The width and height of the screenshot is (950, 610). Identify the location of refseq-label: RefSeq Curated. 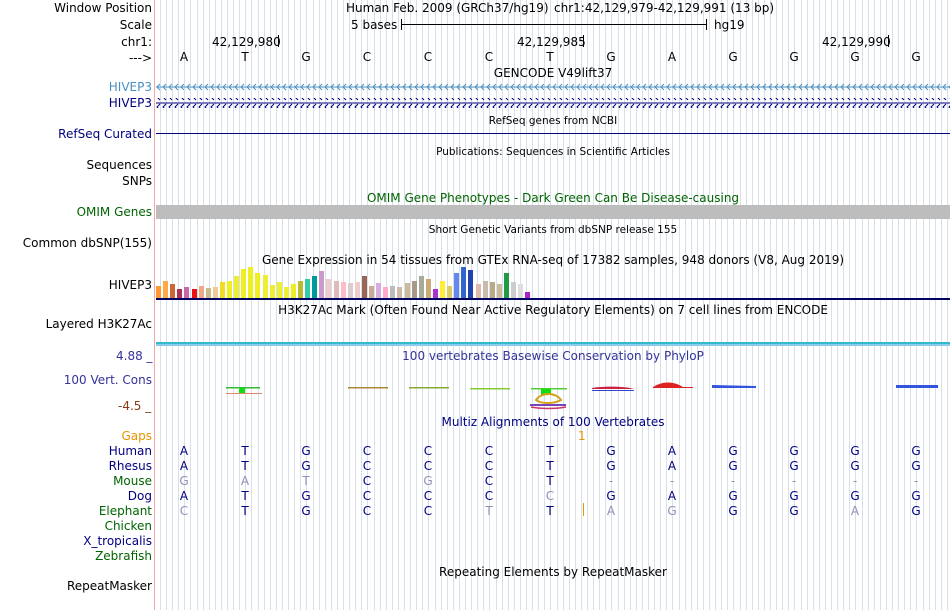
(105, 134).